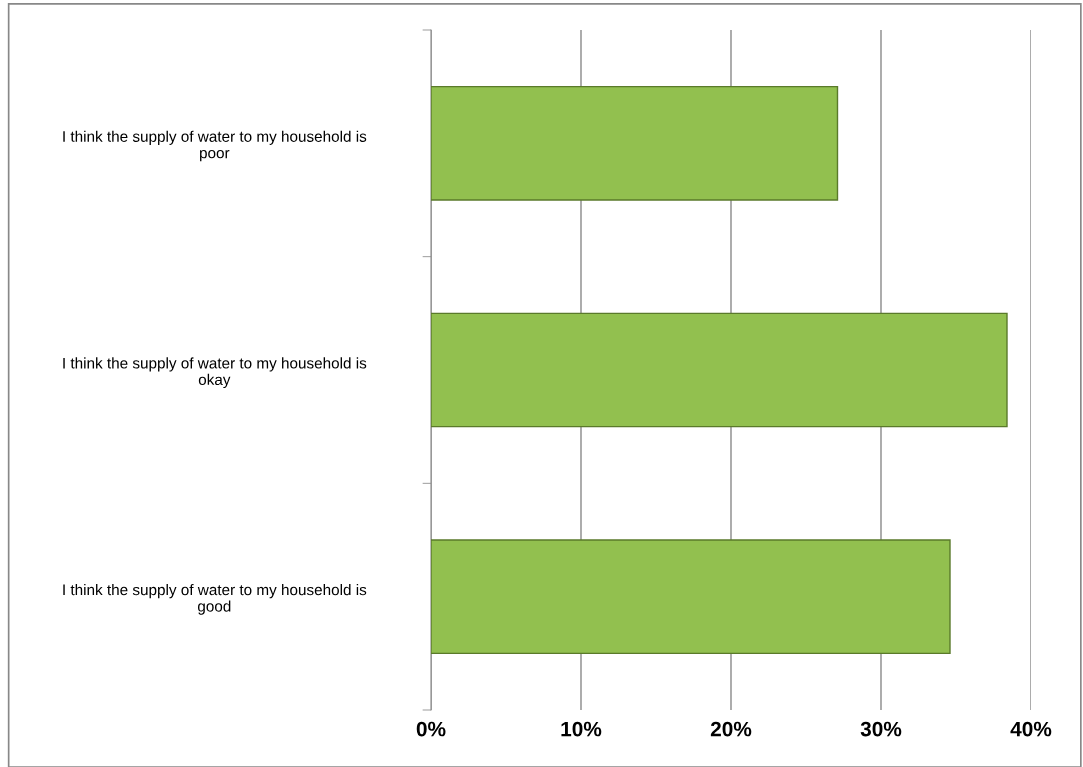  I want to click on x-tick-label: 30%, so click(881, 729).